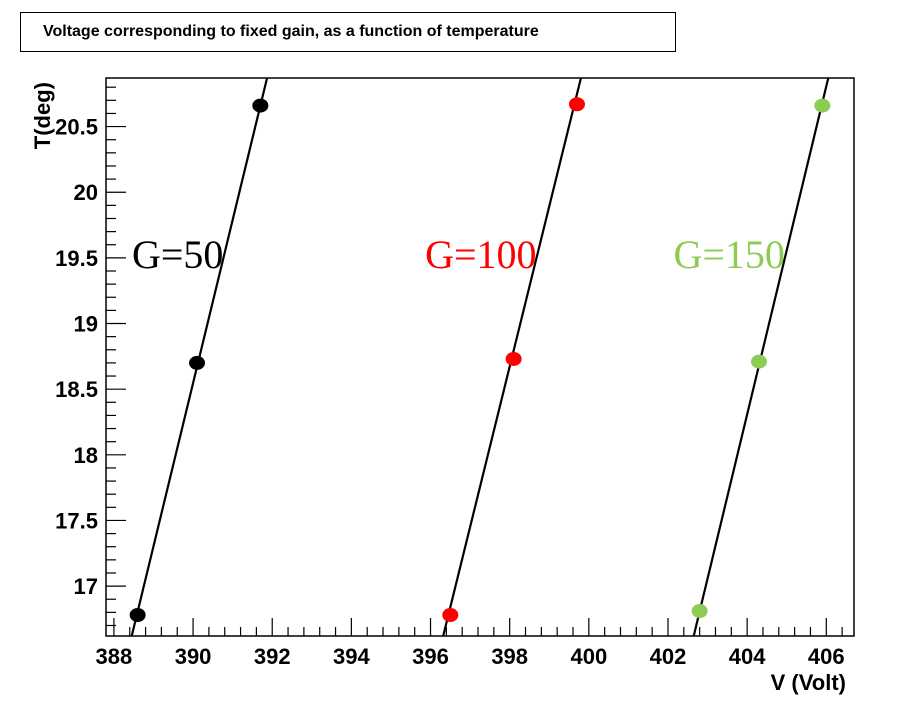  I want to click on x-tick-label: 388, so click(114, 656).